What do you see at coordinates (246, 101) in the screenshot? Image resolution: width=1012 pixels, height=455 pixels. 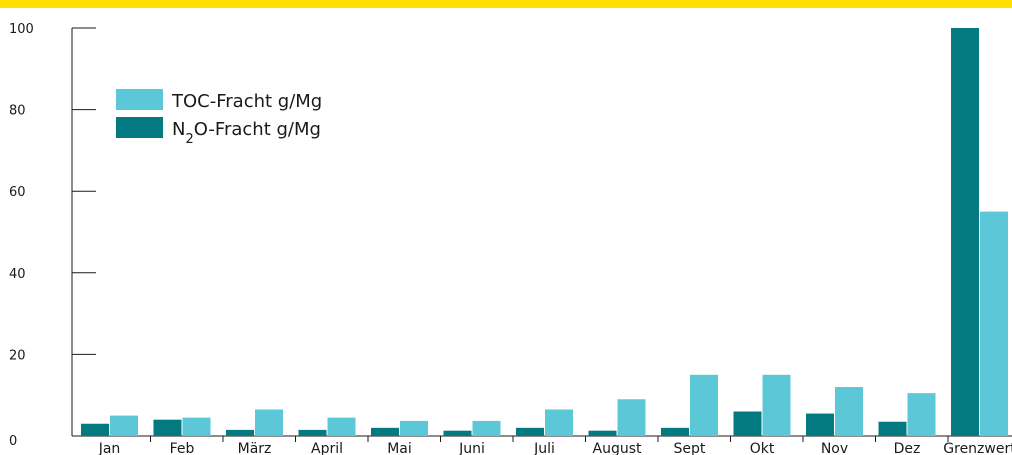 I see `legend-label-0: TOC-Fracht g/Mg` at bounding box center [246, 101].